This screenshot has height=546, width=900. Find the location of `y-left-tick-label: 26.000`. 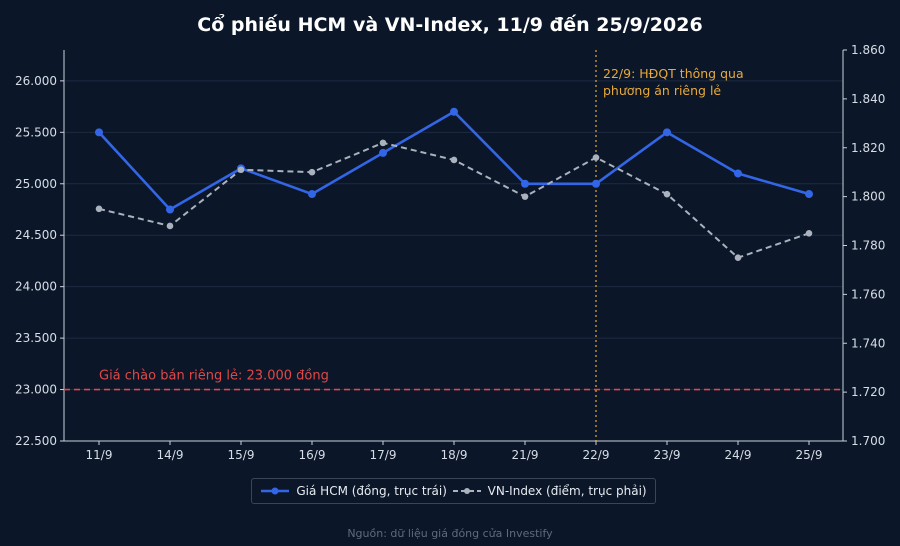

y-left-tick-label: 26.000 is located at coordinates (36, 81).